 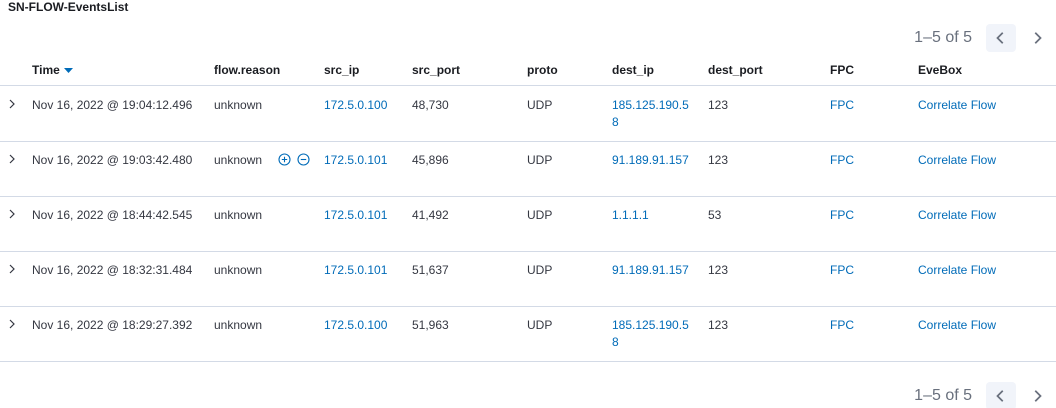 What do you see at coordinates (430, 215) in the screenshot?
I see `cell-src-port: 41,492` at bounding box center [430, 215].